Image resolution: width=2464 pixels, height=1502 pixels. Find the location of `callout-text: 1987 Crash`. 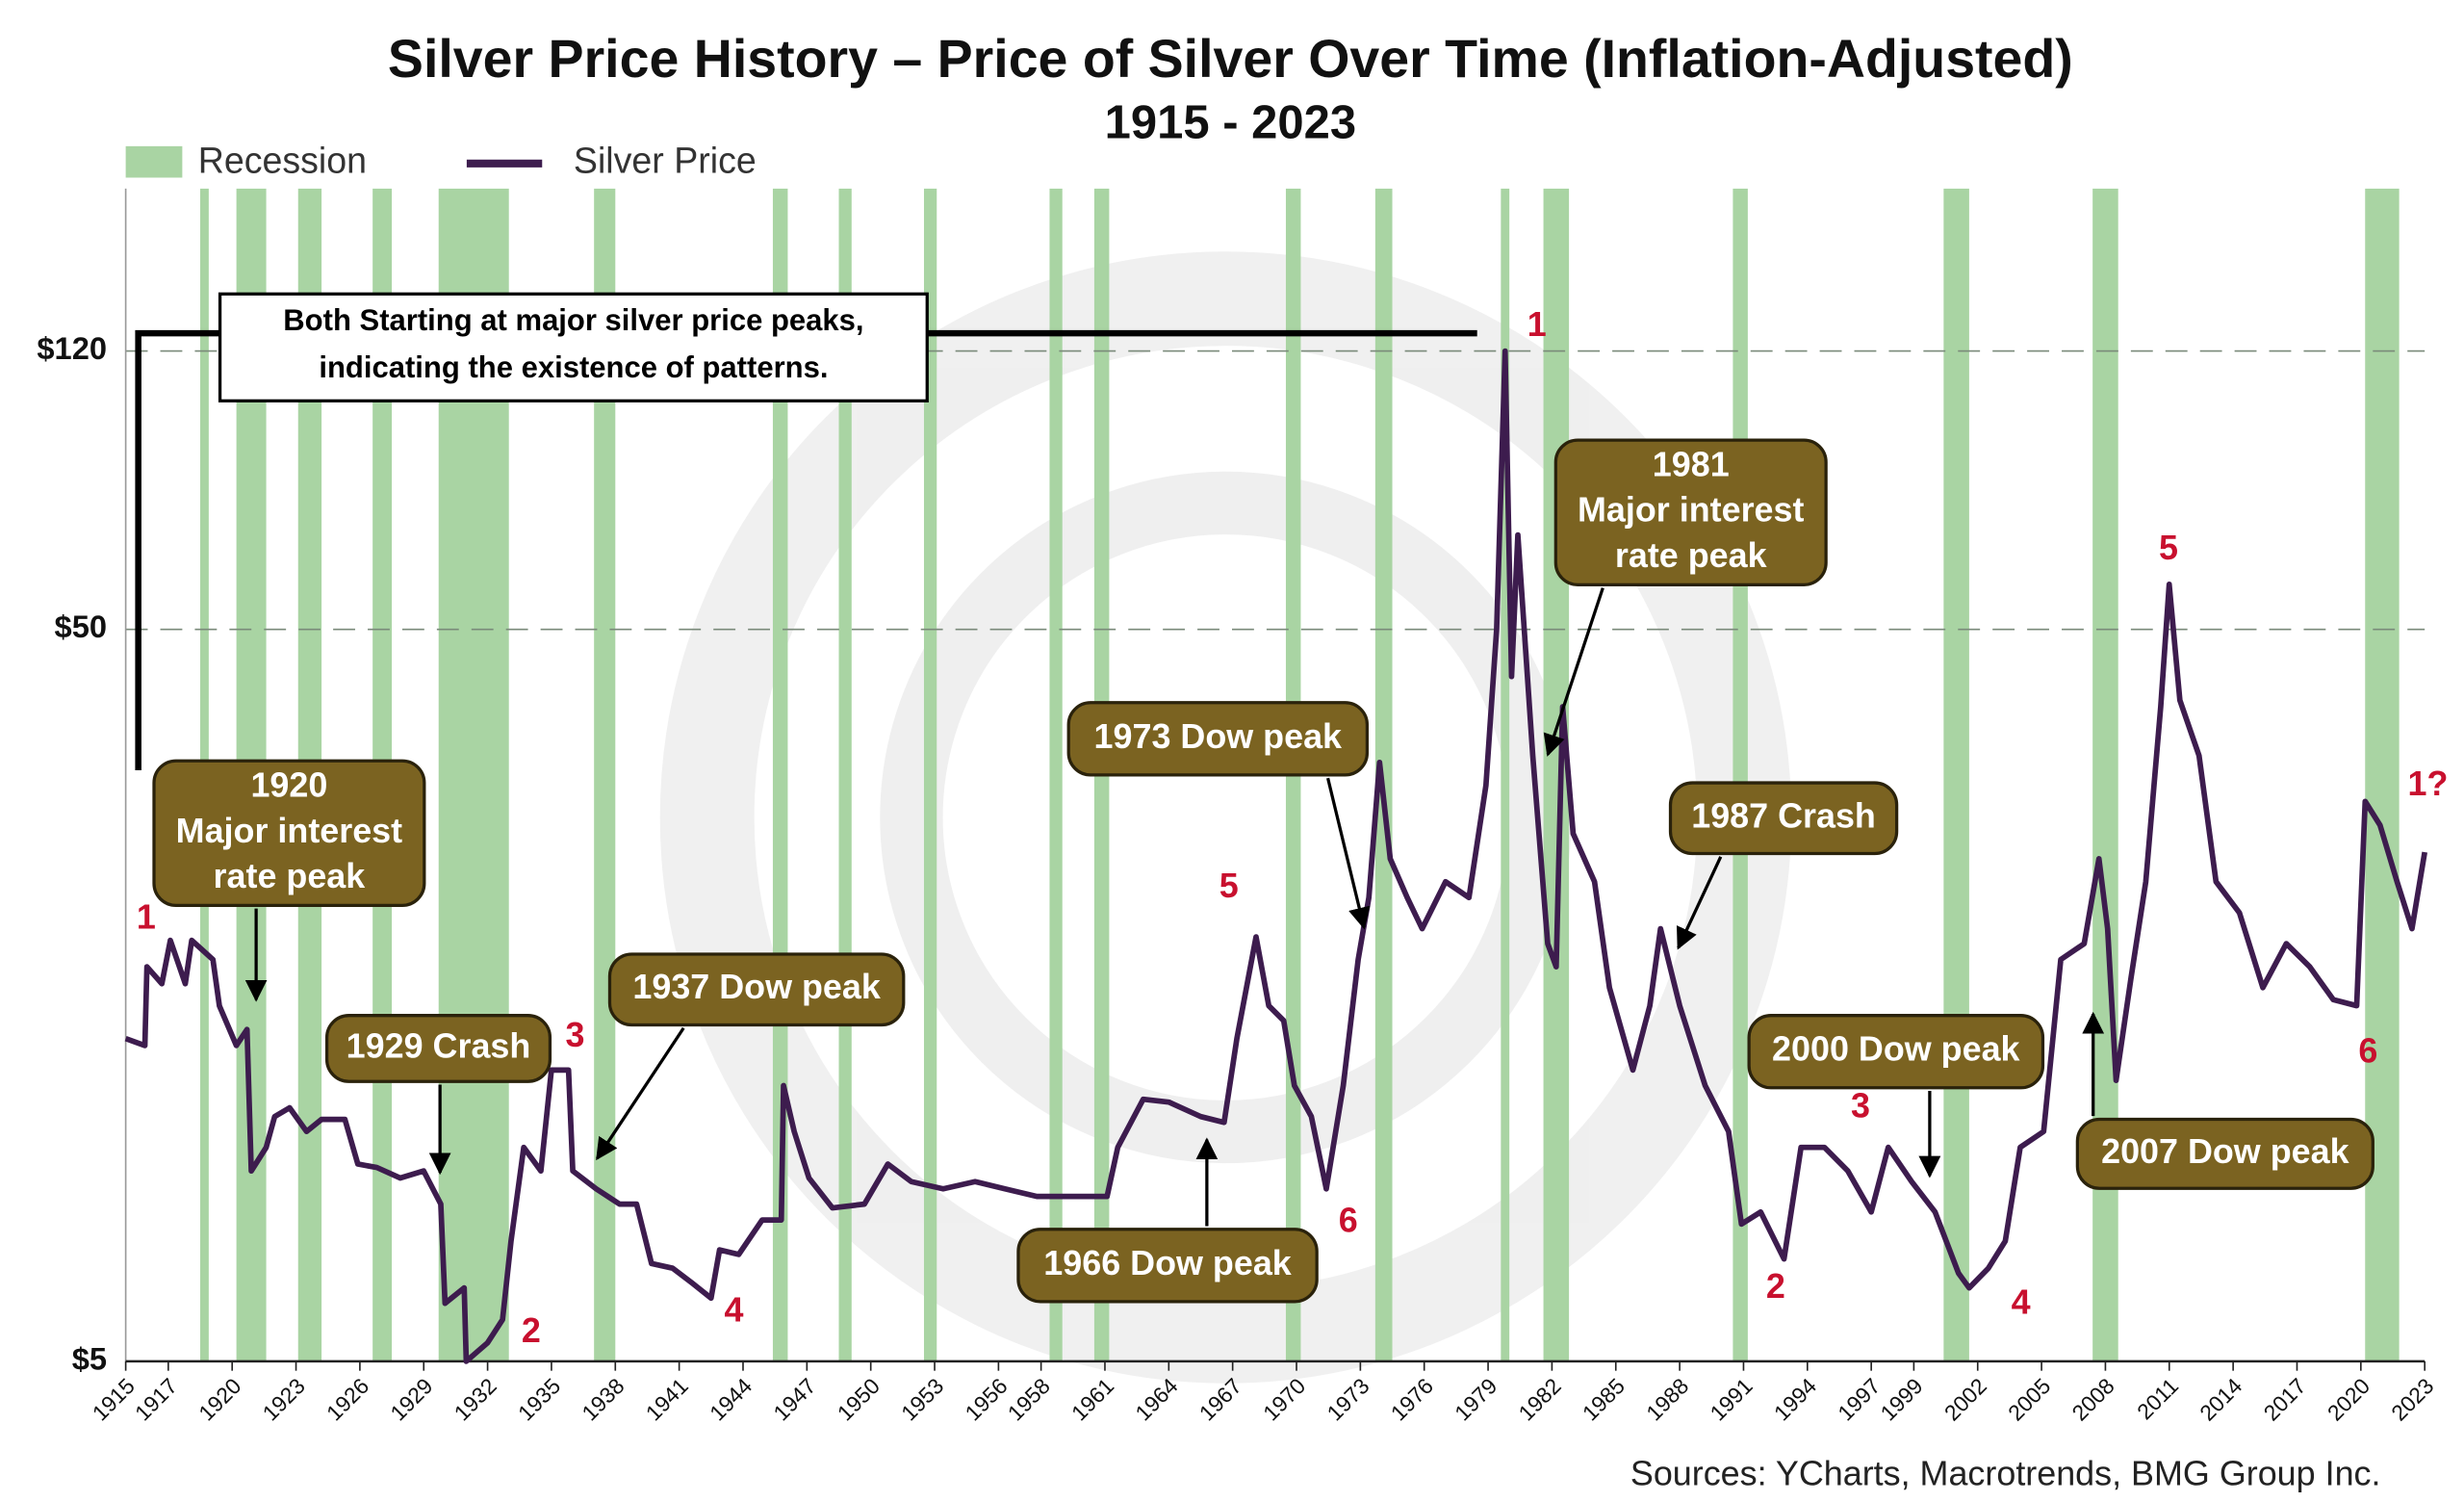

callout-text: 1987 Crash is located at coordinates (1783, 815).